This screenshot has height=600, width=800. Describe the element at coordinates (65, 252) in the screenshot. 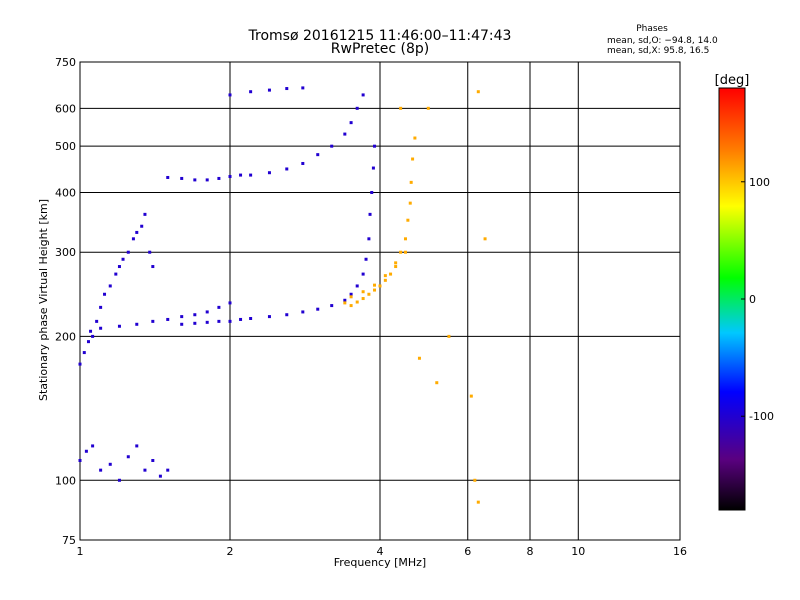

I see `y-tick-label: 300` at that location.